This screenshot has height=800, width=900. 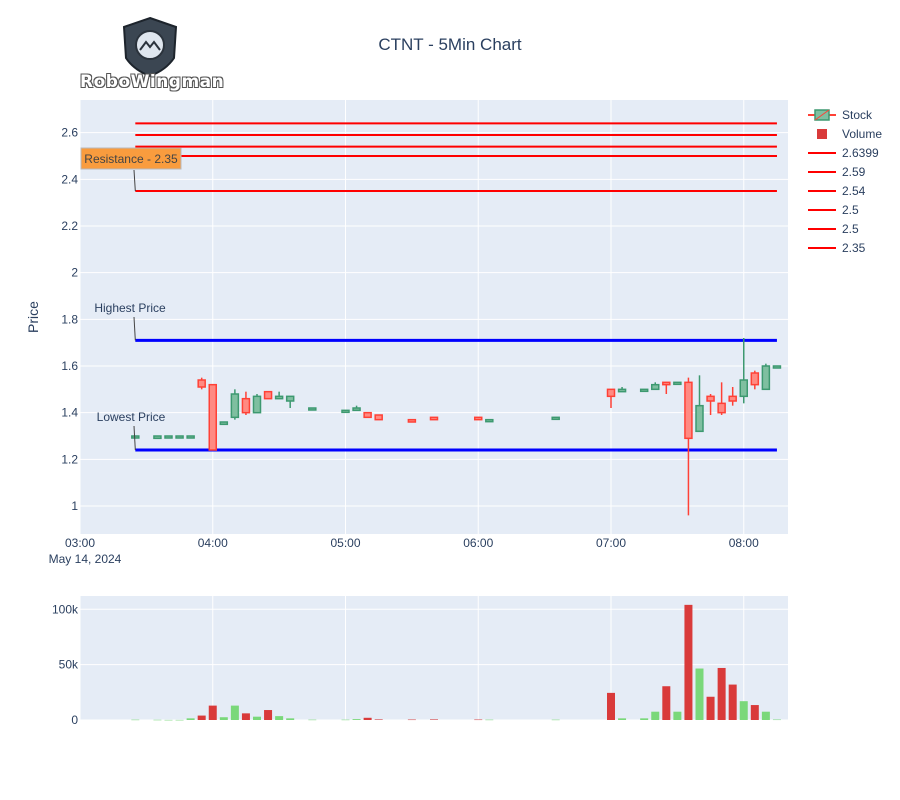 I want to click on legend-label: 2.59, so click(x=854, y=172).